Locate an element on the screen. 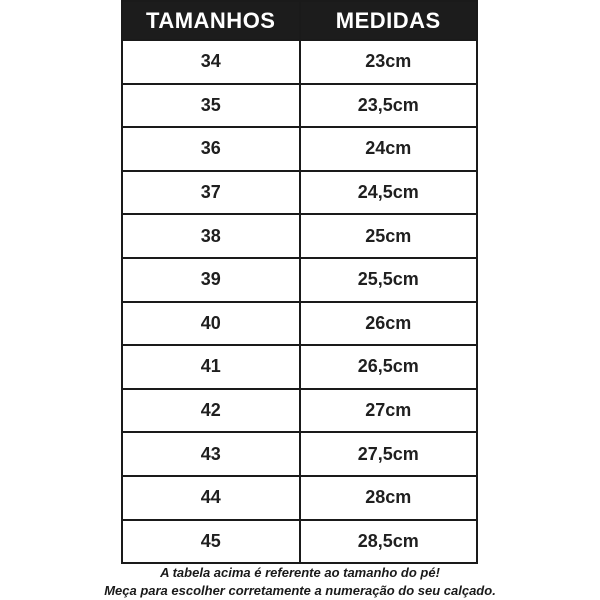 The image size is (600, 600). measure-cell: 27cm is located at coordinates (388, 410).